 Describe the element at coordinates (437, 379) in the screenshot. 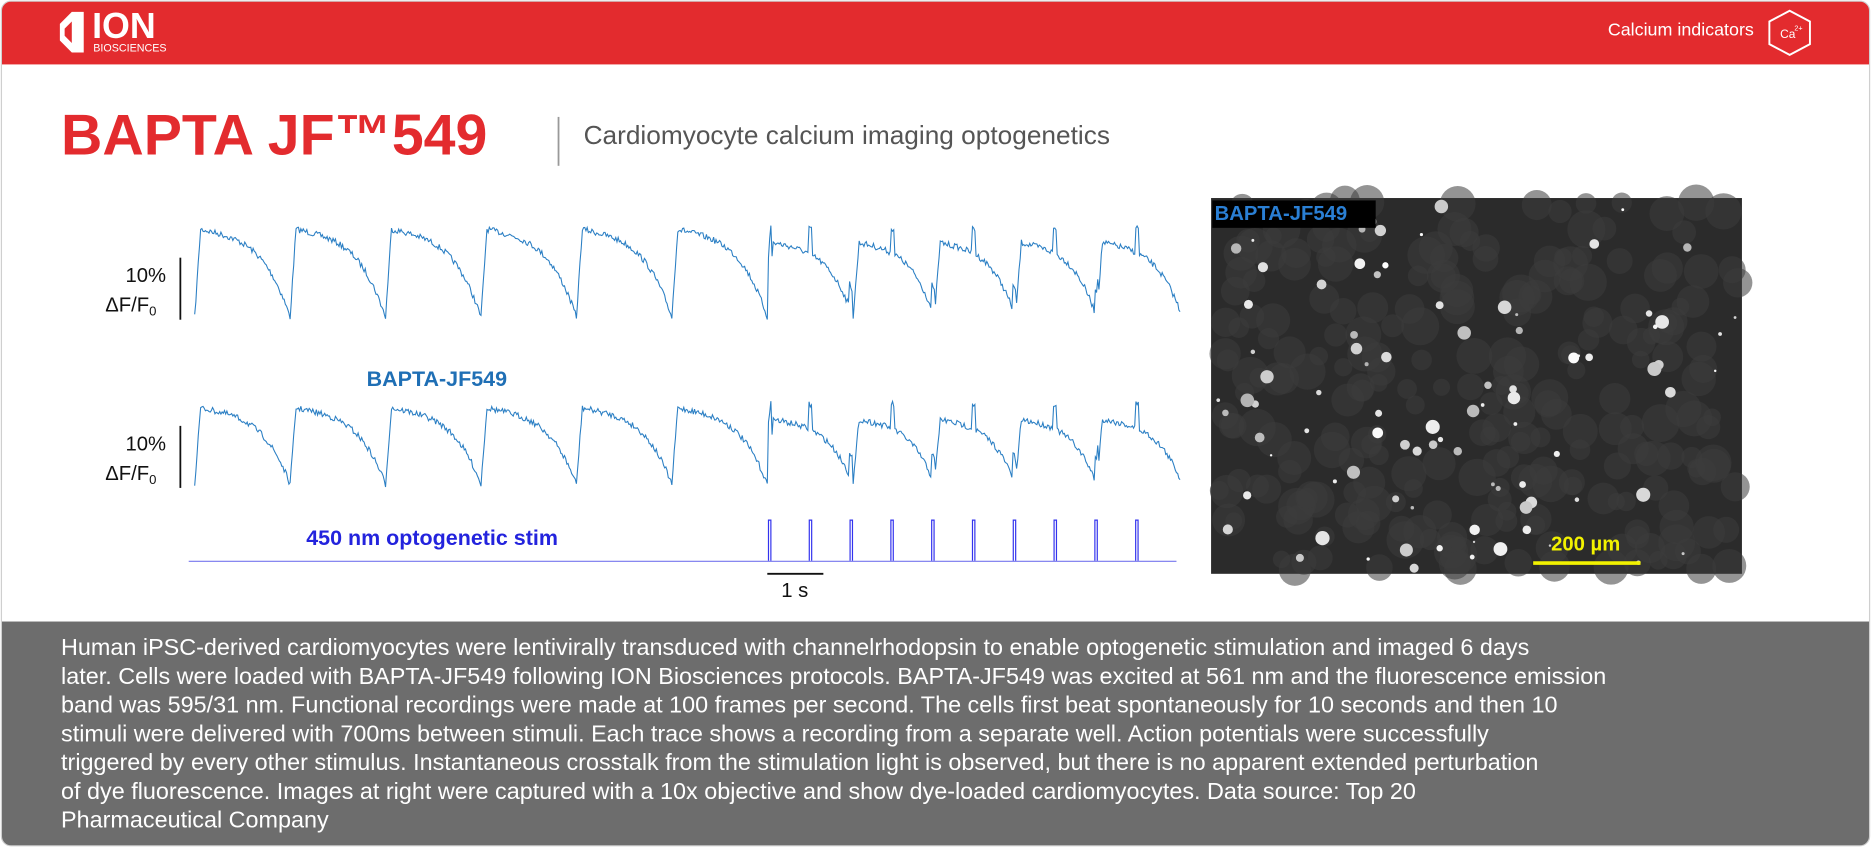

I see `trace-label: BAPTA-JF549` at that location.